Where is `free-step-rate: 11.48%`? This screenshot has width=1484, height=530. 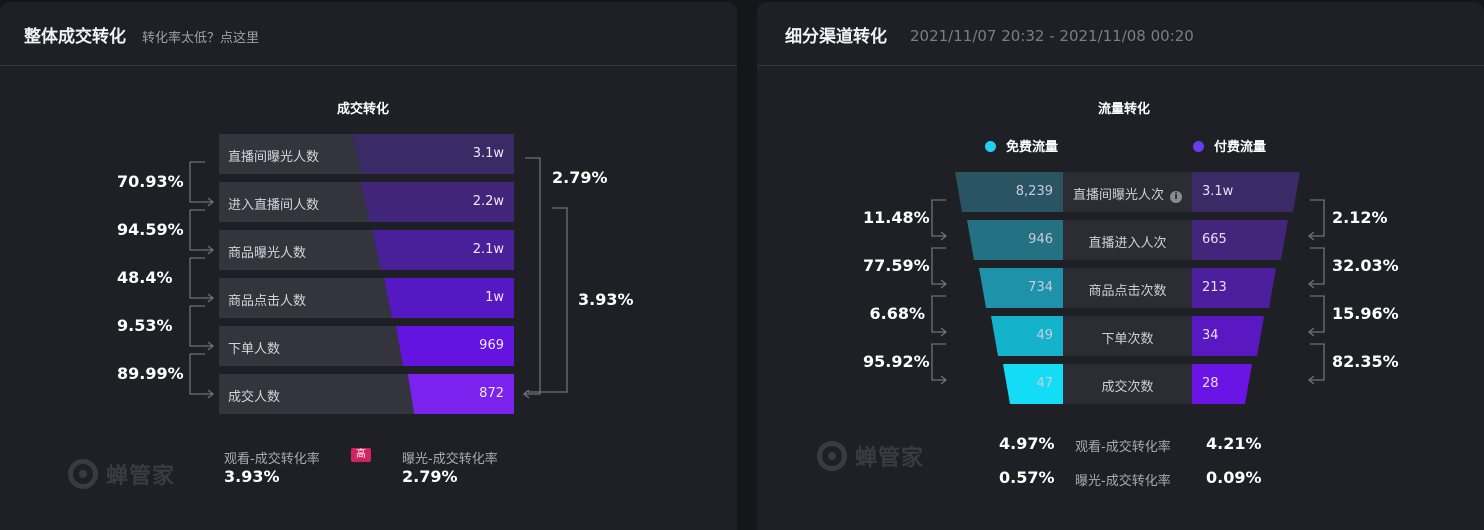 free-step-rate: 11.48% is located at coordinates (896, 217).